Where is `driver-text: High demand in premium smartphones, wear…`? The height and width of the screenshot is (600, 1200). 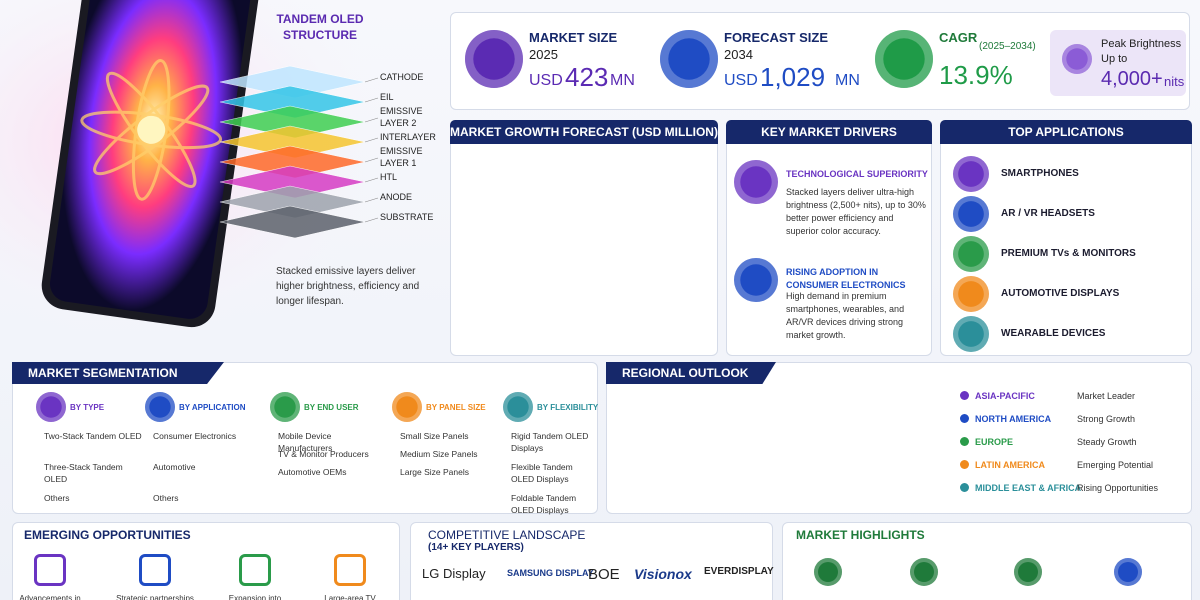
driver-text: High demand in premium smartphones, wear… is located at coordinates (845, 315).